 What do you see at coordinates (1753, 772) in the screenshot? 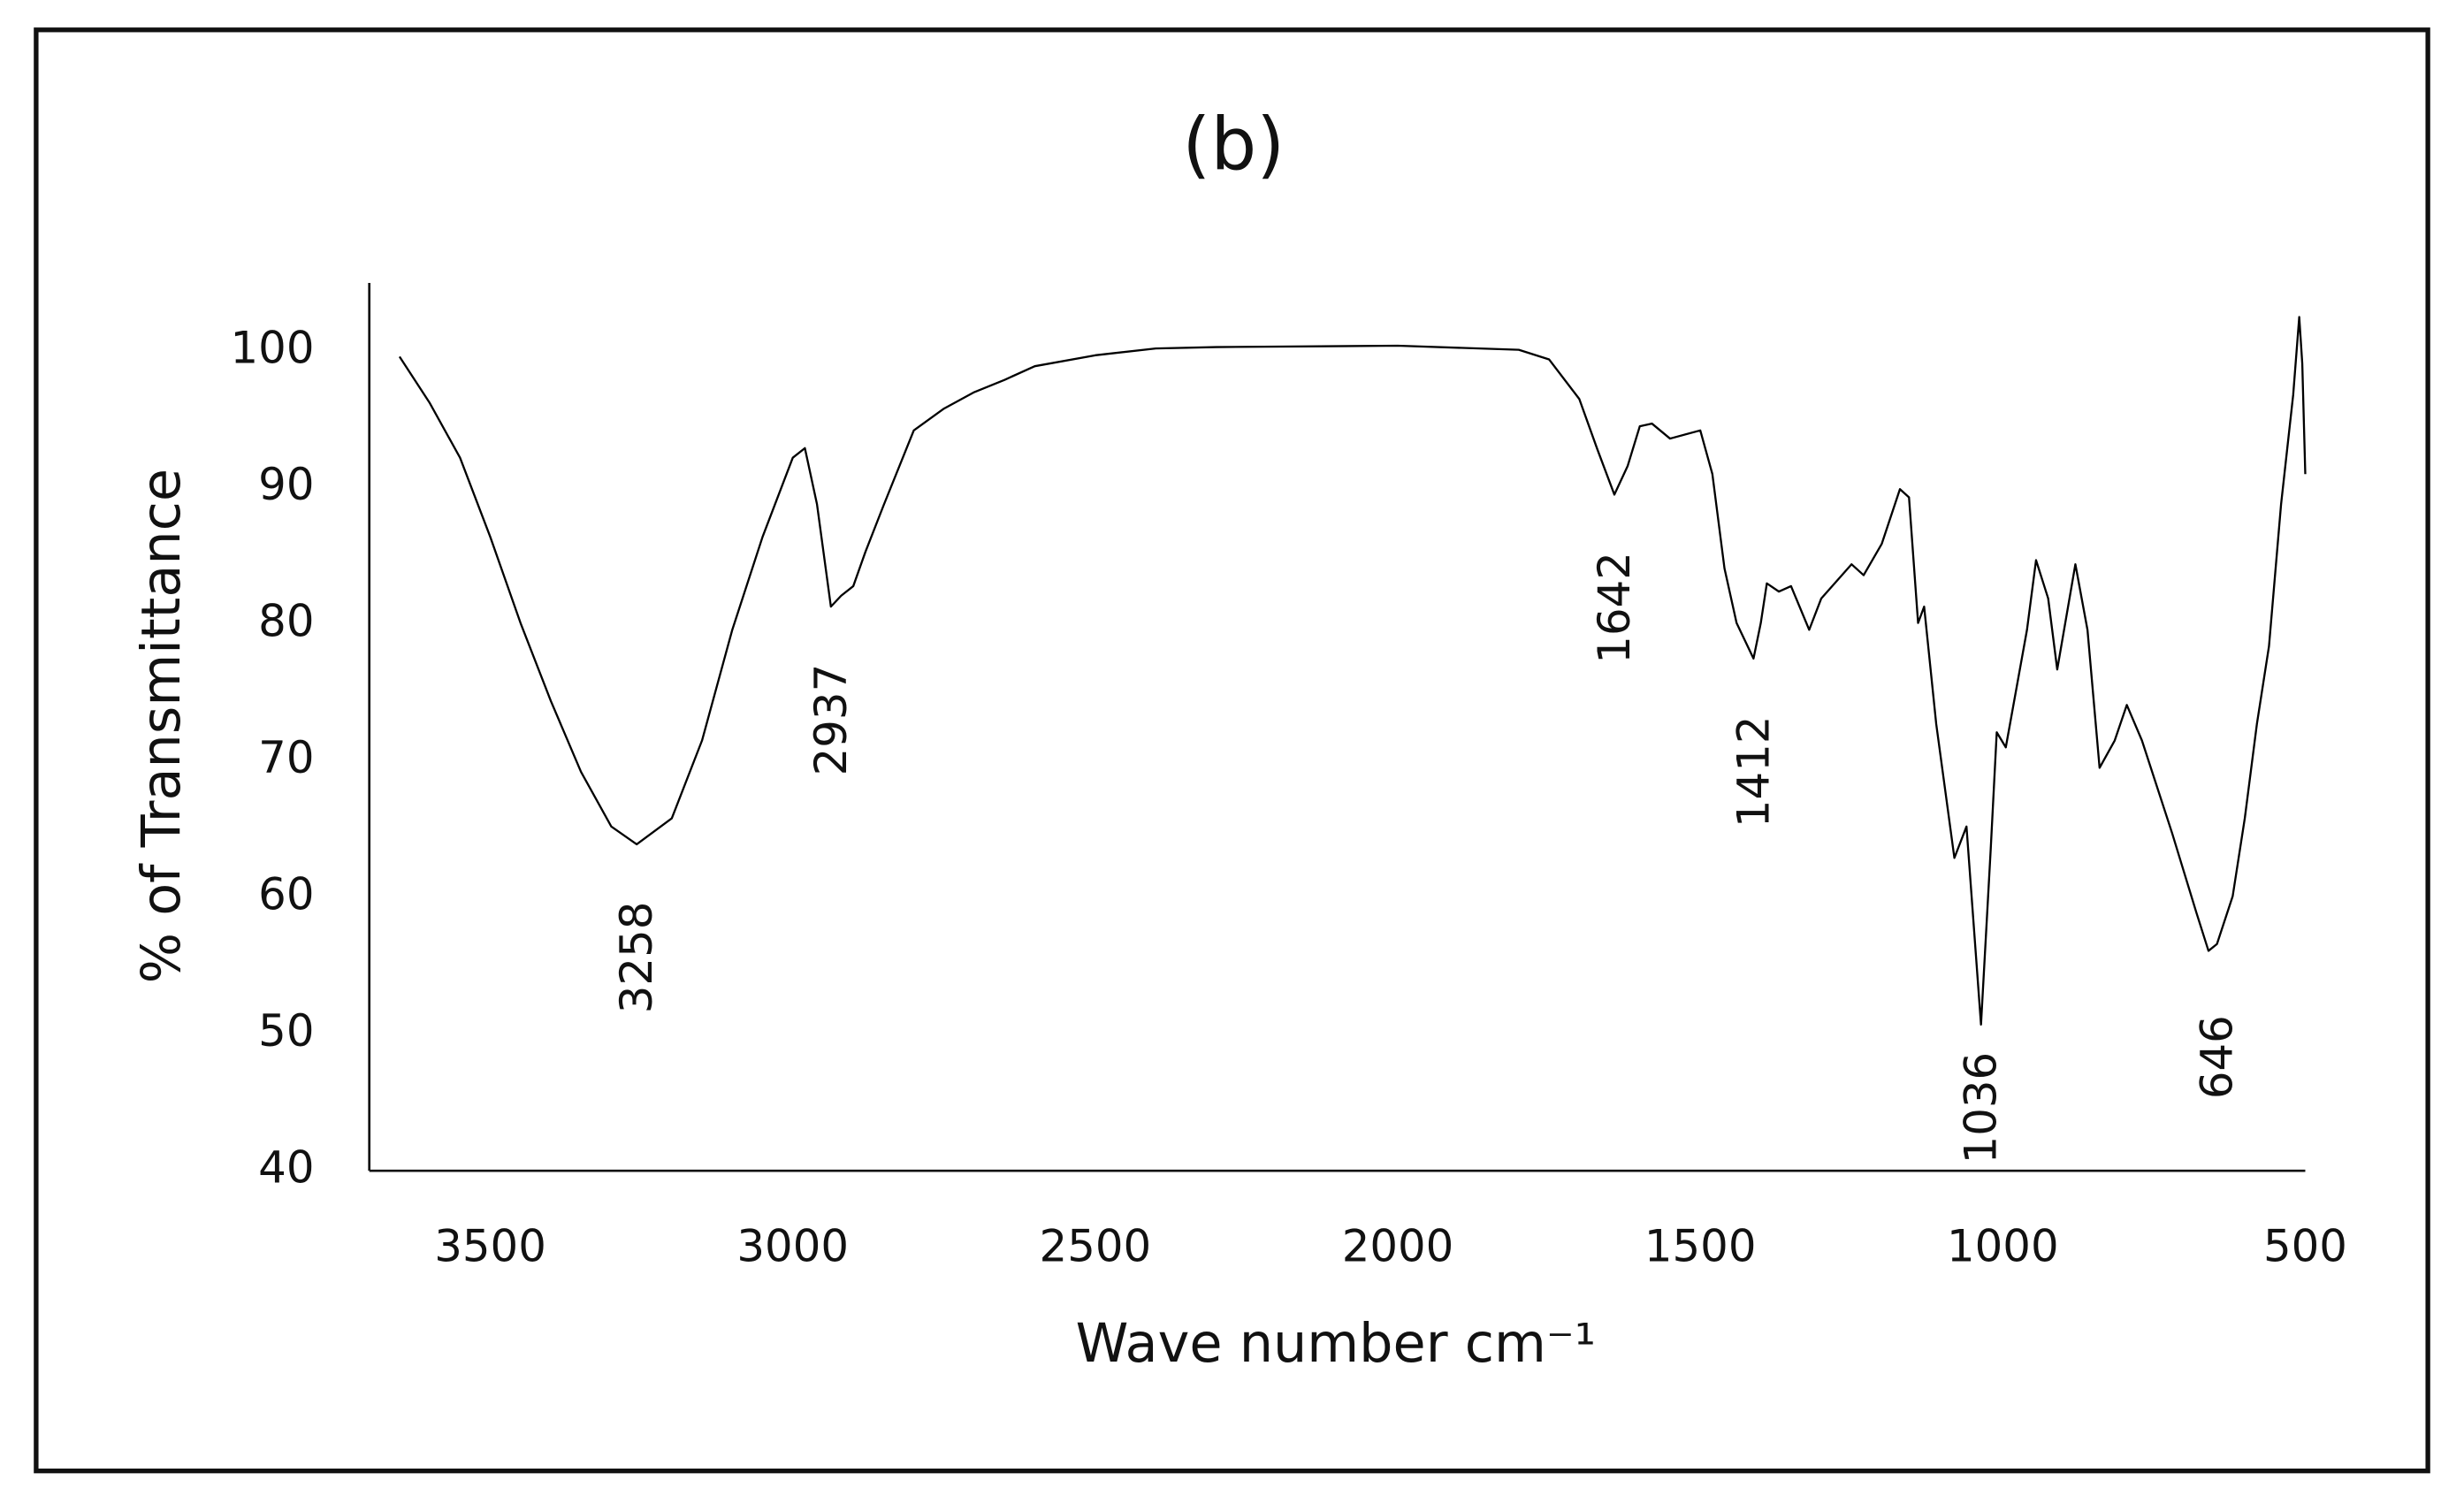
I see `peak-label: 1412` at bounding box center [1753, 772].